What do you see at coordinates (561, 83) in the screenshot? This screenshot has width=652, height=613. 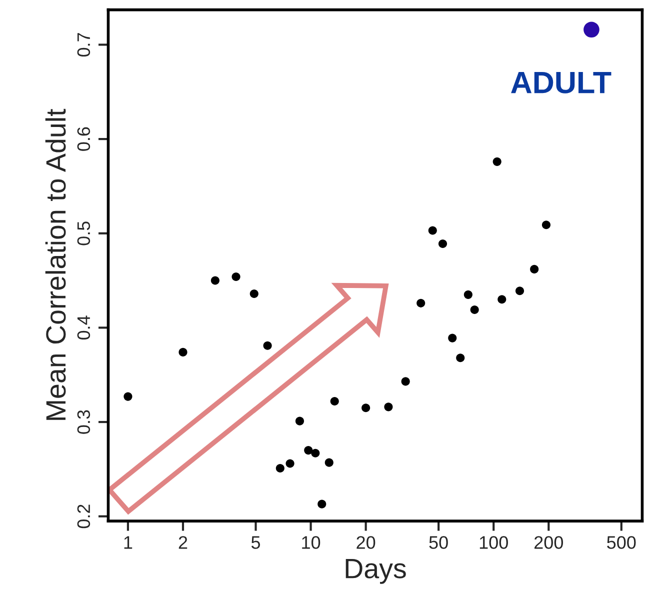 I see `series-label: ADULT` at bounding box center [561, 83].